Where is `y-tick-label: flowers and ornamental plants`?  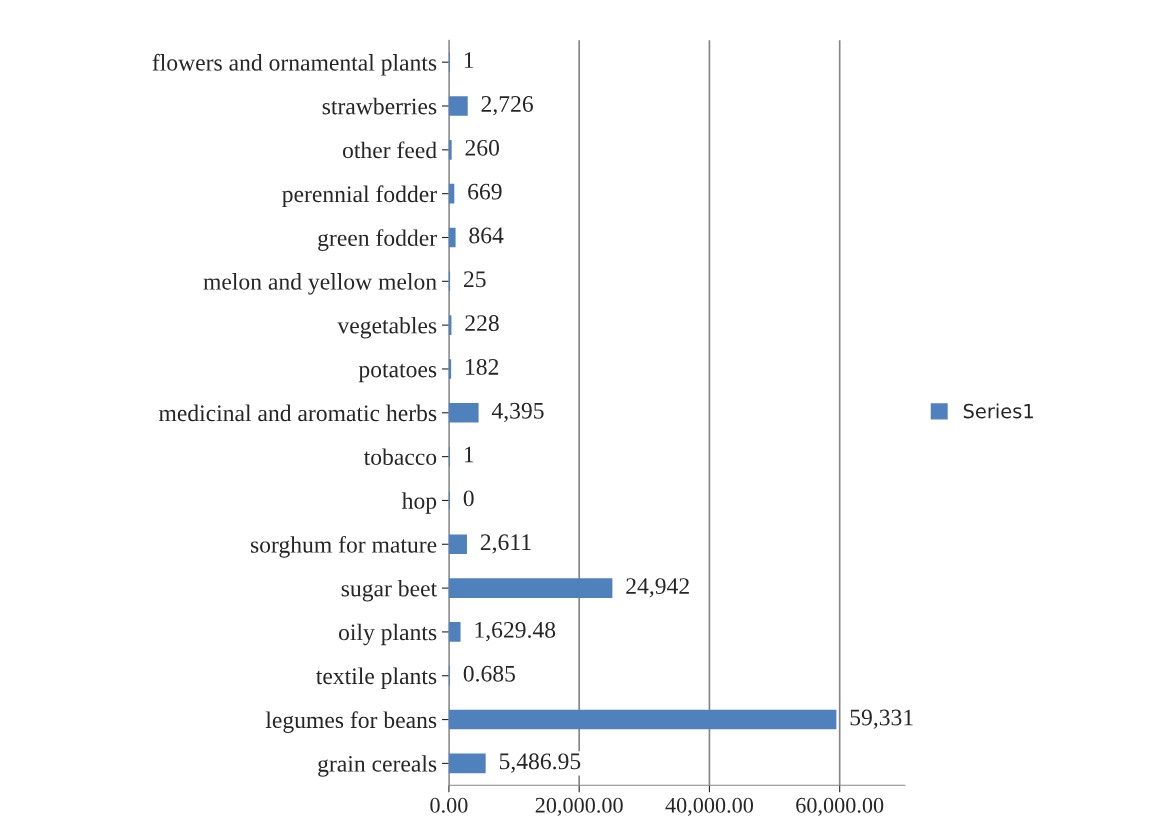 y-tick-label: flowers and ornamental plants is located at coordinates (294, 64).